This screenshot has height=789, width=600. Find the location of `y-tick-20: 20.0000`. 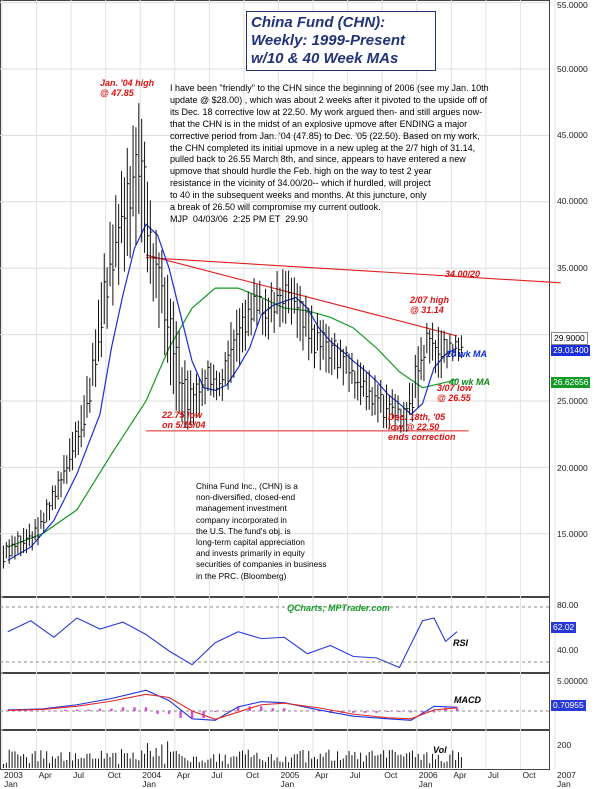

y-tick-20: 20.0000 is located at coordinates (572, 468).